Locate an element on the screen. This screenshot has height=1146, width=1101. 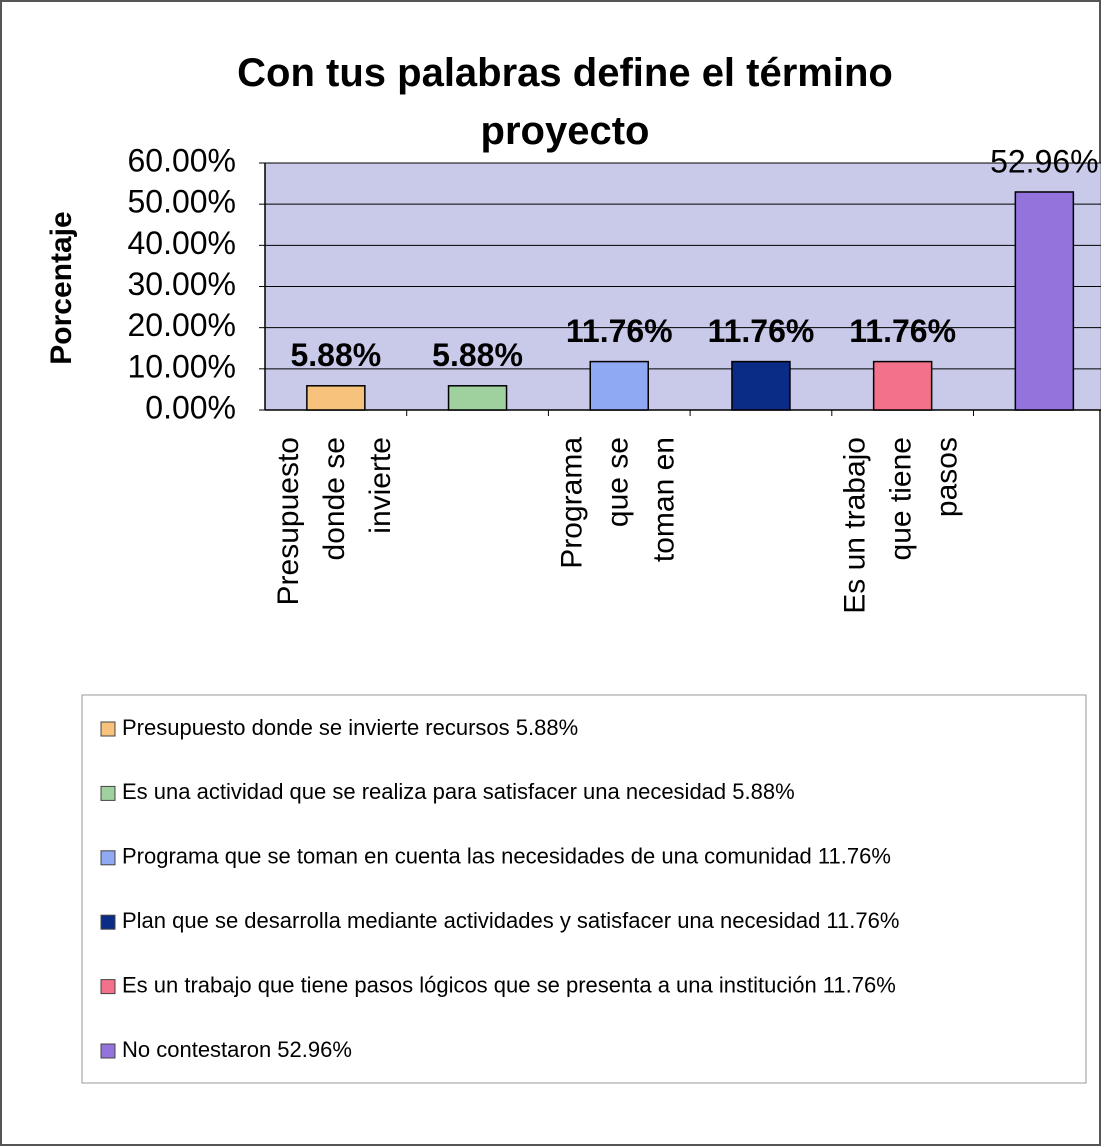
x-tick-label: Programa que se toman en is located at coordinates (617, 503).